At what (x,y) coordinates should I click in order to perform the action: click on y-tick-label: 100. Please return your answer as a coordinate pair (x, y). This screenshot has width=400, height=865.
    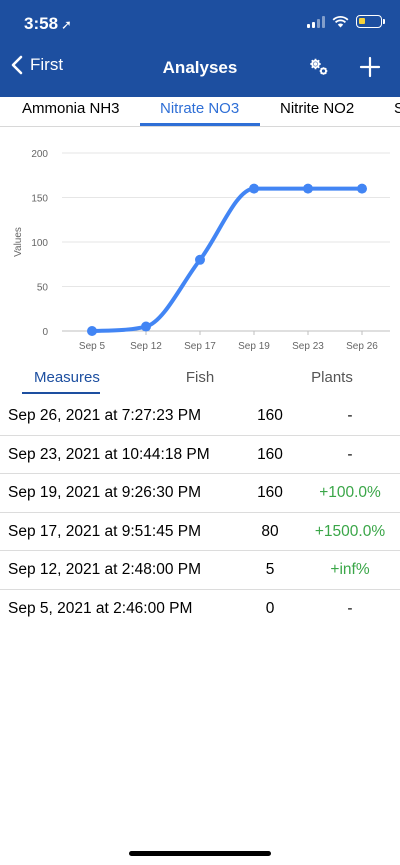
    Looking at the image, I should click on (39, 243).